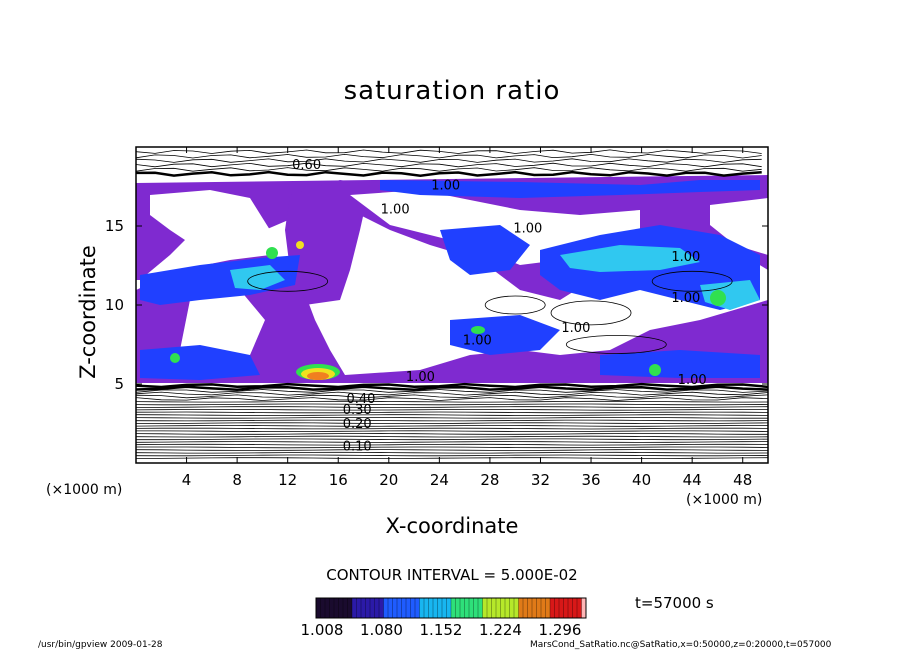 This screenshot has width=904, height=654. Describe the element at coordinates (361, 399) in the screenshot. I see `contour-value-label: 0.40` at that location.